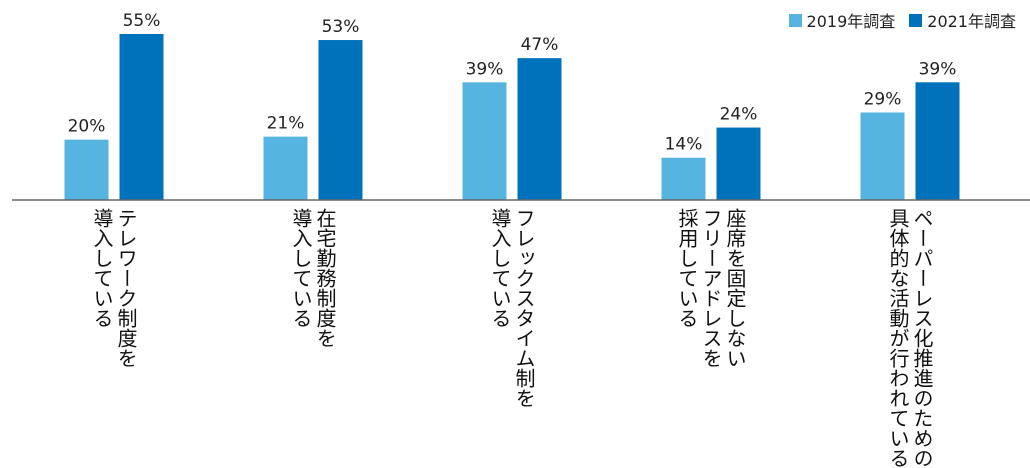  What do you see at coordinates (739, 115) in the screenshot?
I see `value-label-2021-cat4: 24%` at bounding box center [739, 115].